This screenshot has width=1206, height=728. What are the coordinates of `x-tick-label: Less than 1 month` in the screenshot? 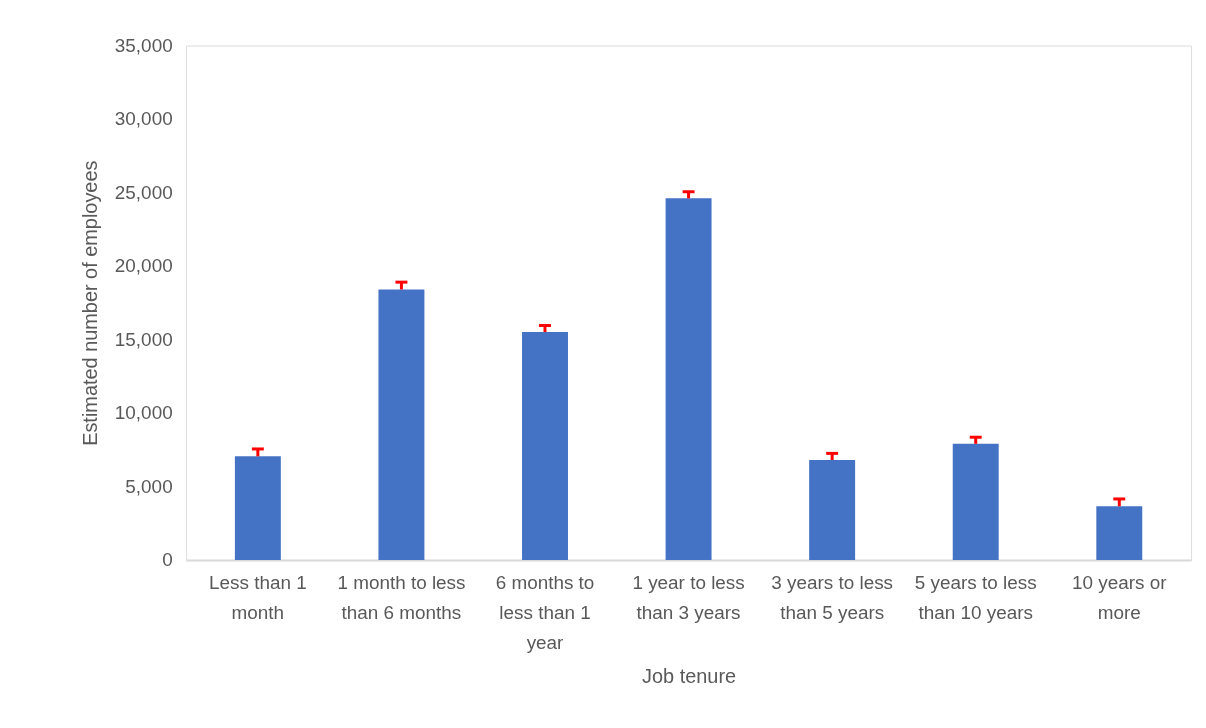 It's located at (258, 598).